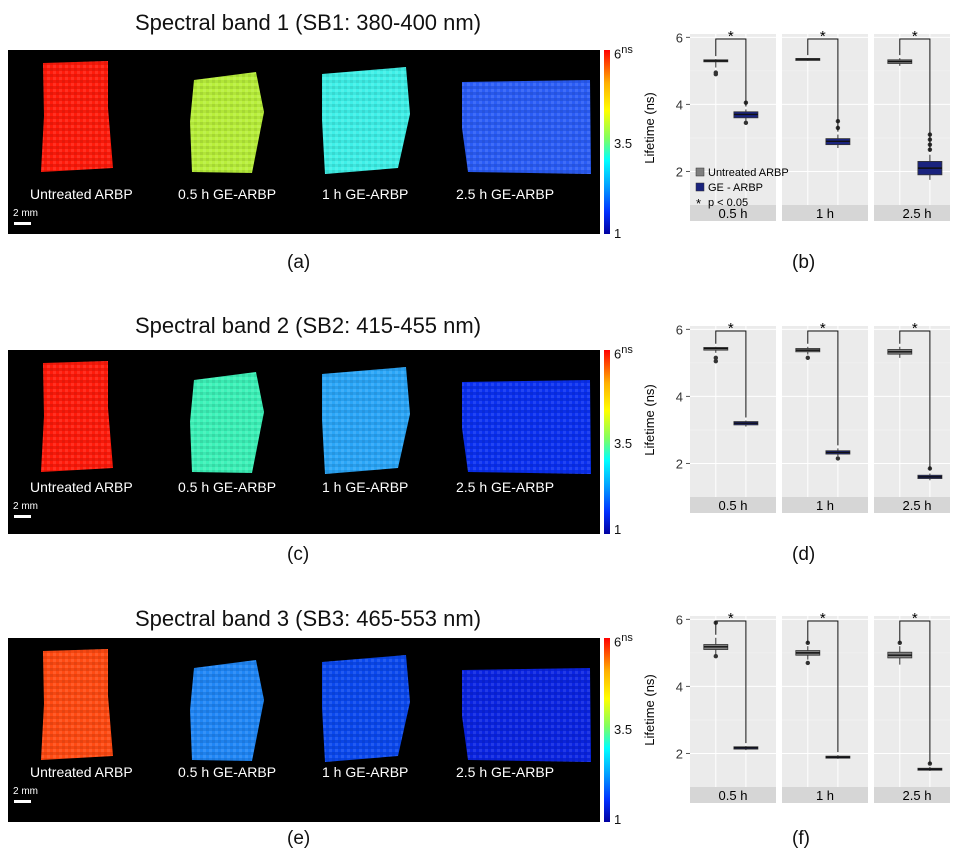 This screenshot has width=954, height=854. Describe the element at coordinates (626, 440) in the screenshot. I see `colorbar-c: 6ns 3.5 1` at that location.